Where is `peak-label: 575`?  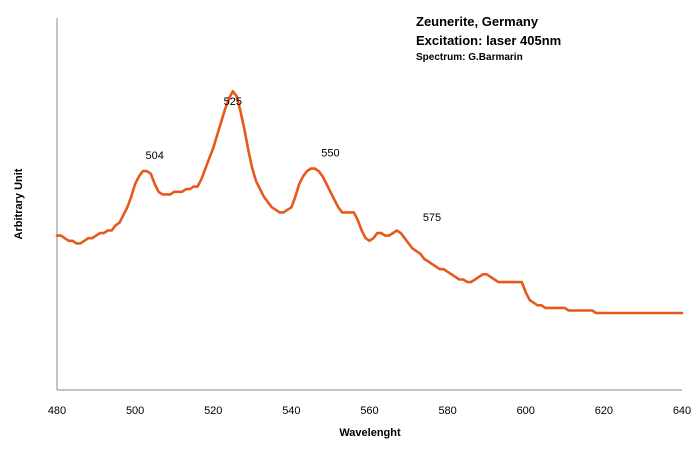
peak-label: 575 is located at coordinates (432, 218).